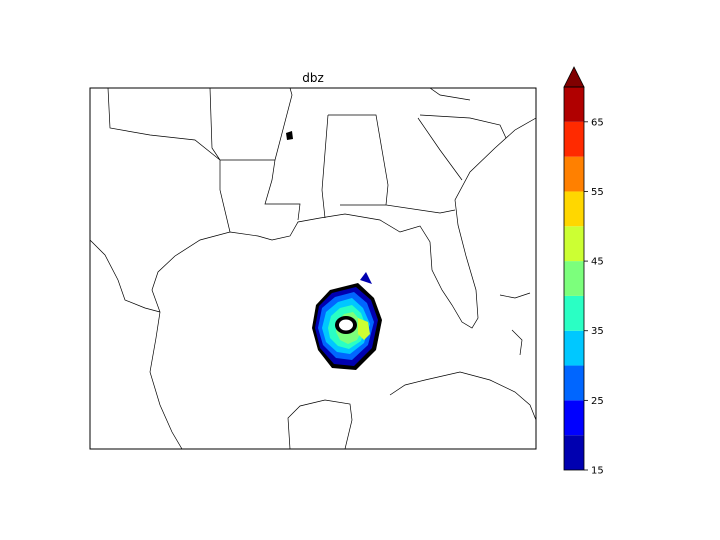 The width and height of the screenshot is (720, 540). I want to click on border-us-mexico, so click(125, 276).